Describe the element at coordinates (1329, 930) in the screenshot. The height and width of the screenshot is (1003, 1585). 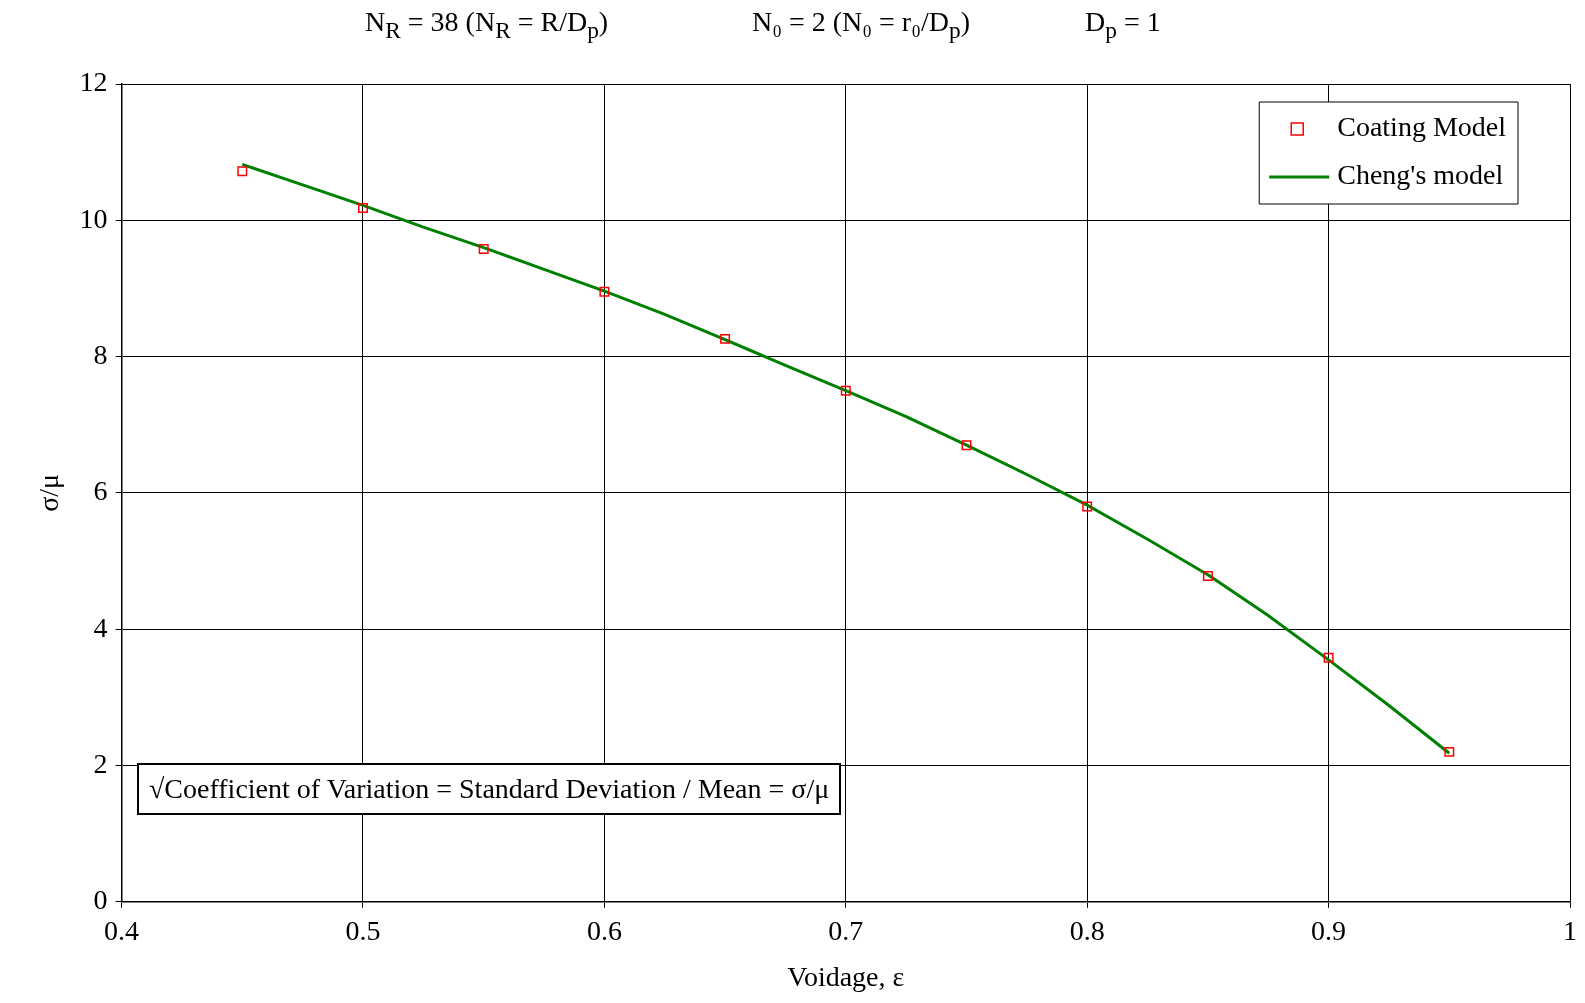
I see `x-tick-label: 0.9` at that location.